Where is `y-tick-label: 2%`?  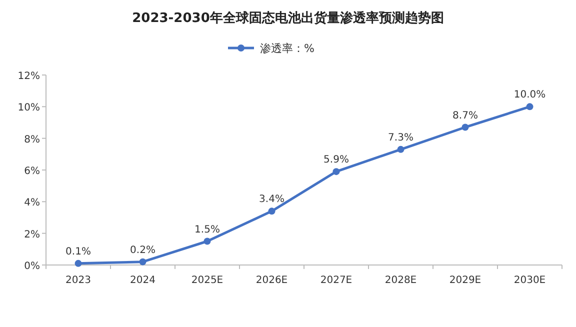
y-tick-label: 2% is located at coordinates (32, 234).